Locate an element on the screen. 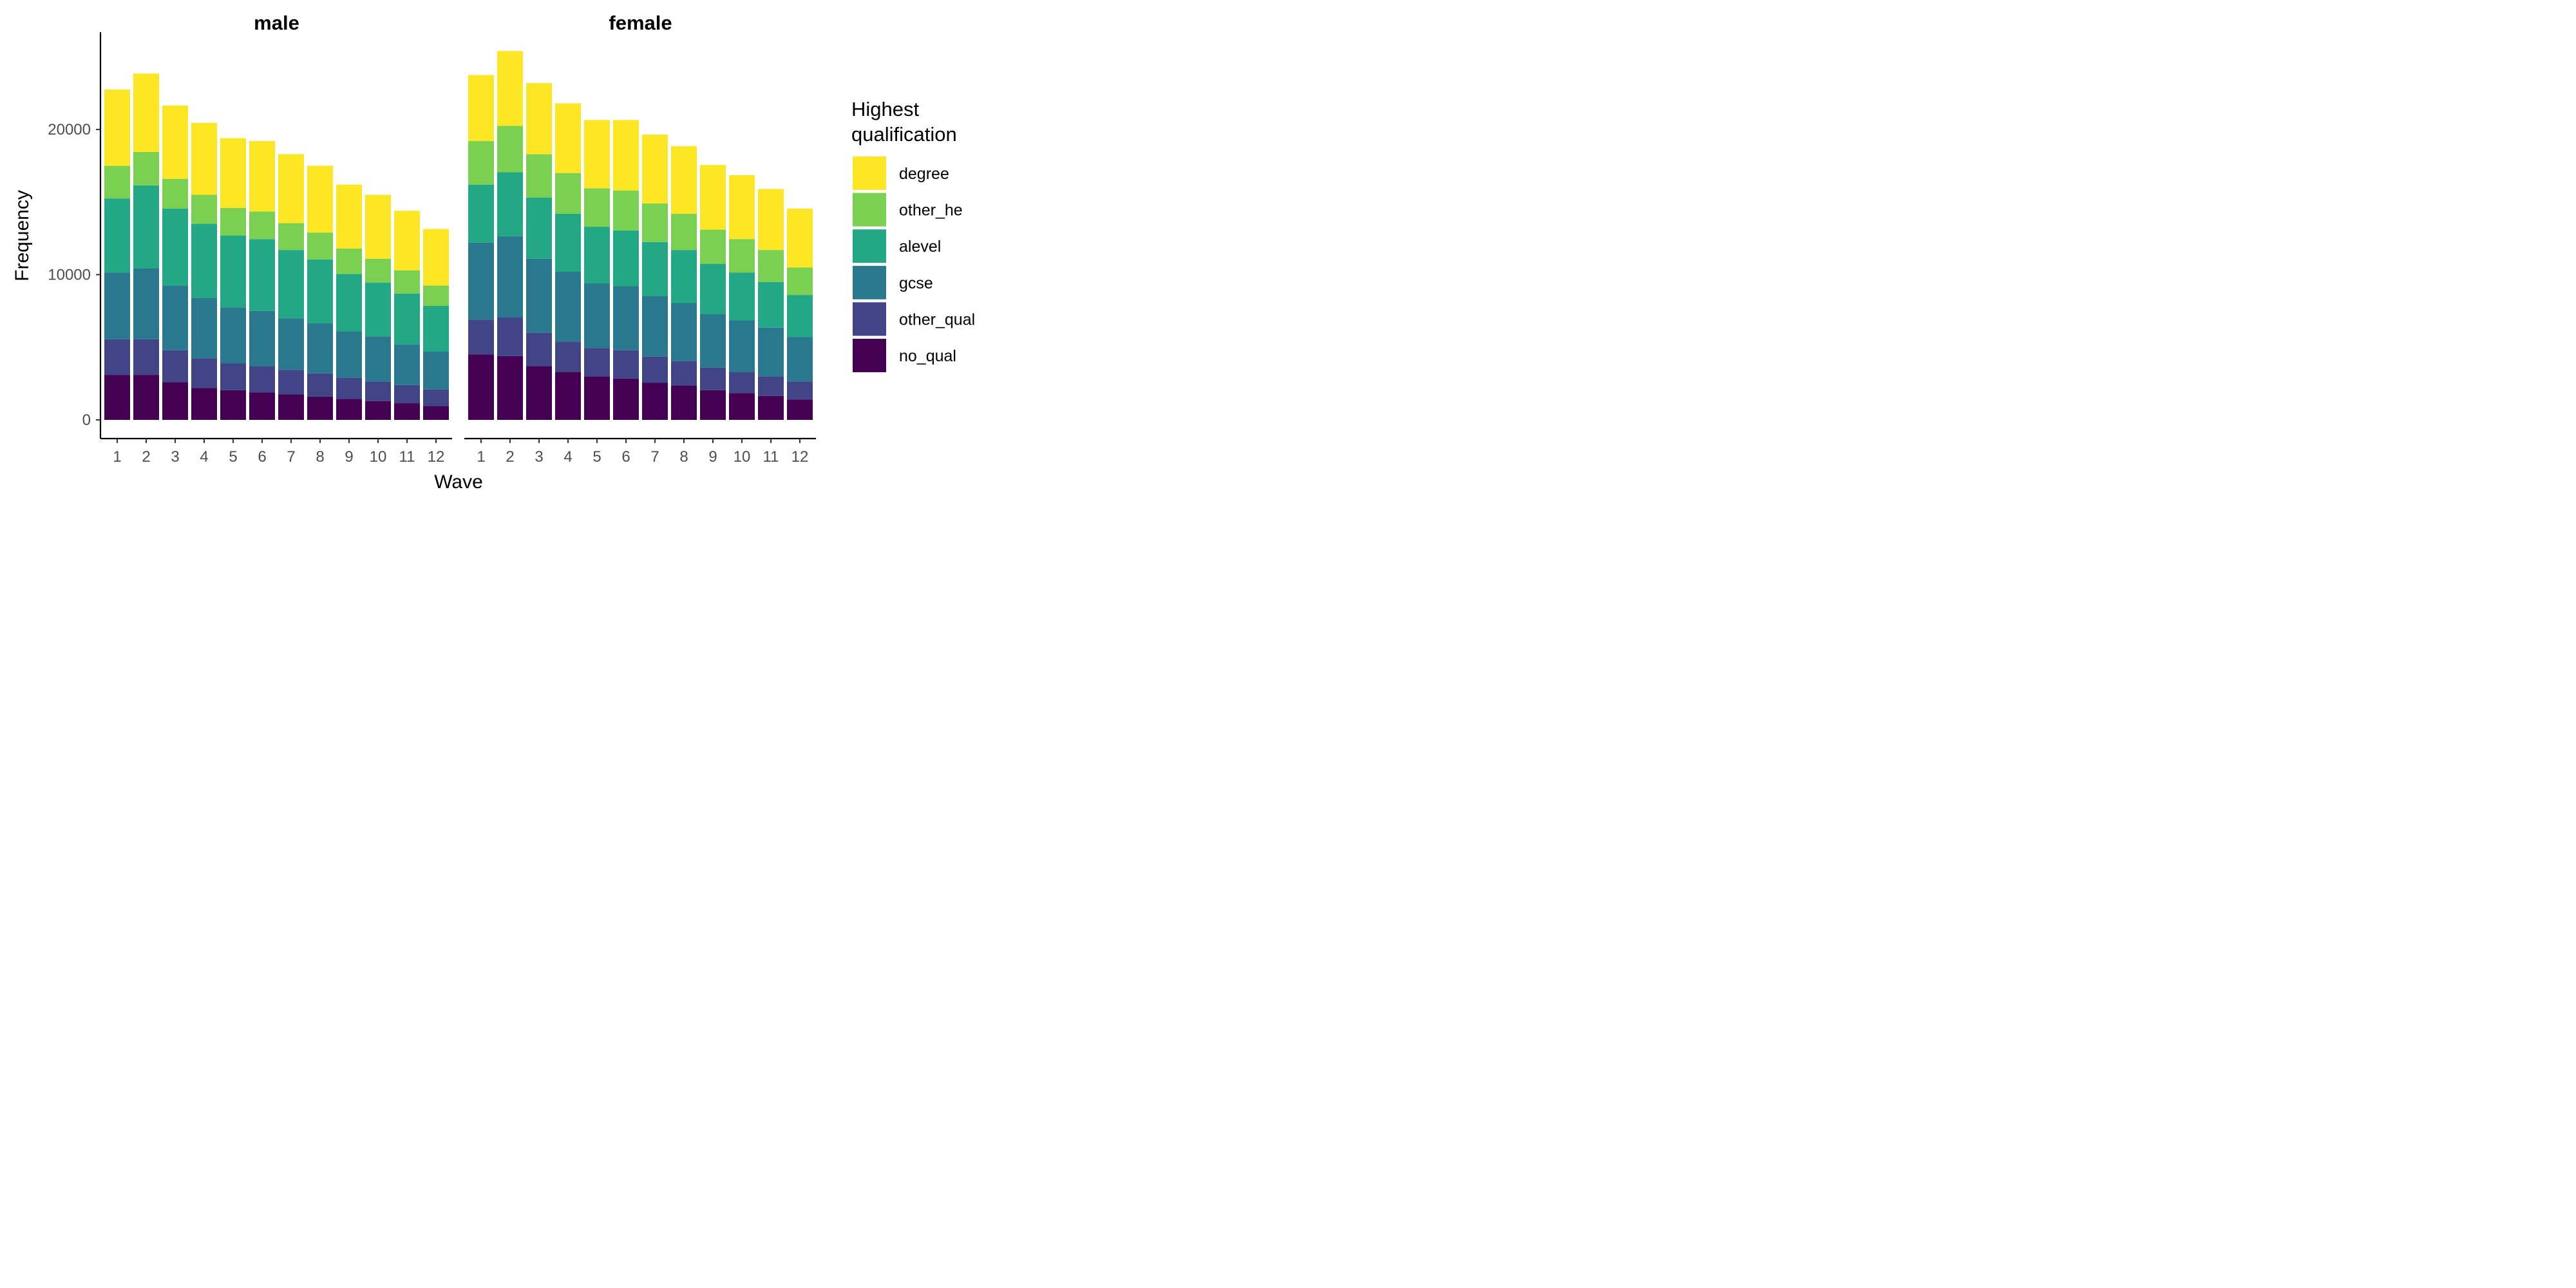  x-tick-label: 7 is located at coordinates (654, 457).